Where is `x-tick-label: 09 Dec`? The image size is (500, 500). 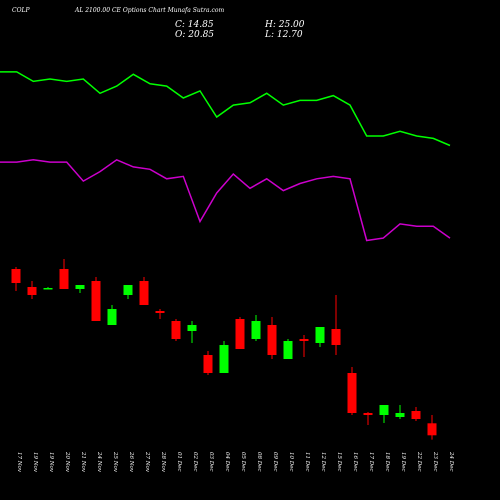 x-tick-label: 09 Dec is located at coordinates (275, 462).